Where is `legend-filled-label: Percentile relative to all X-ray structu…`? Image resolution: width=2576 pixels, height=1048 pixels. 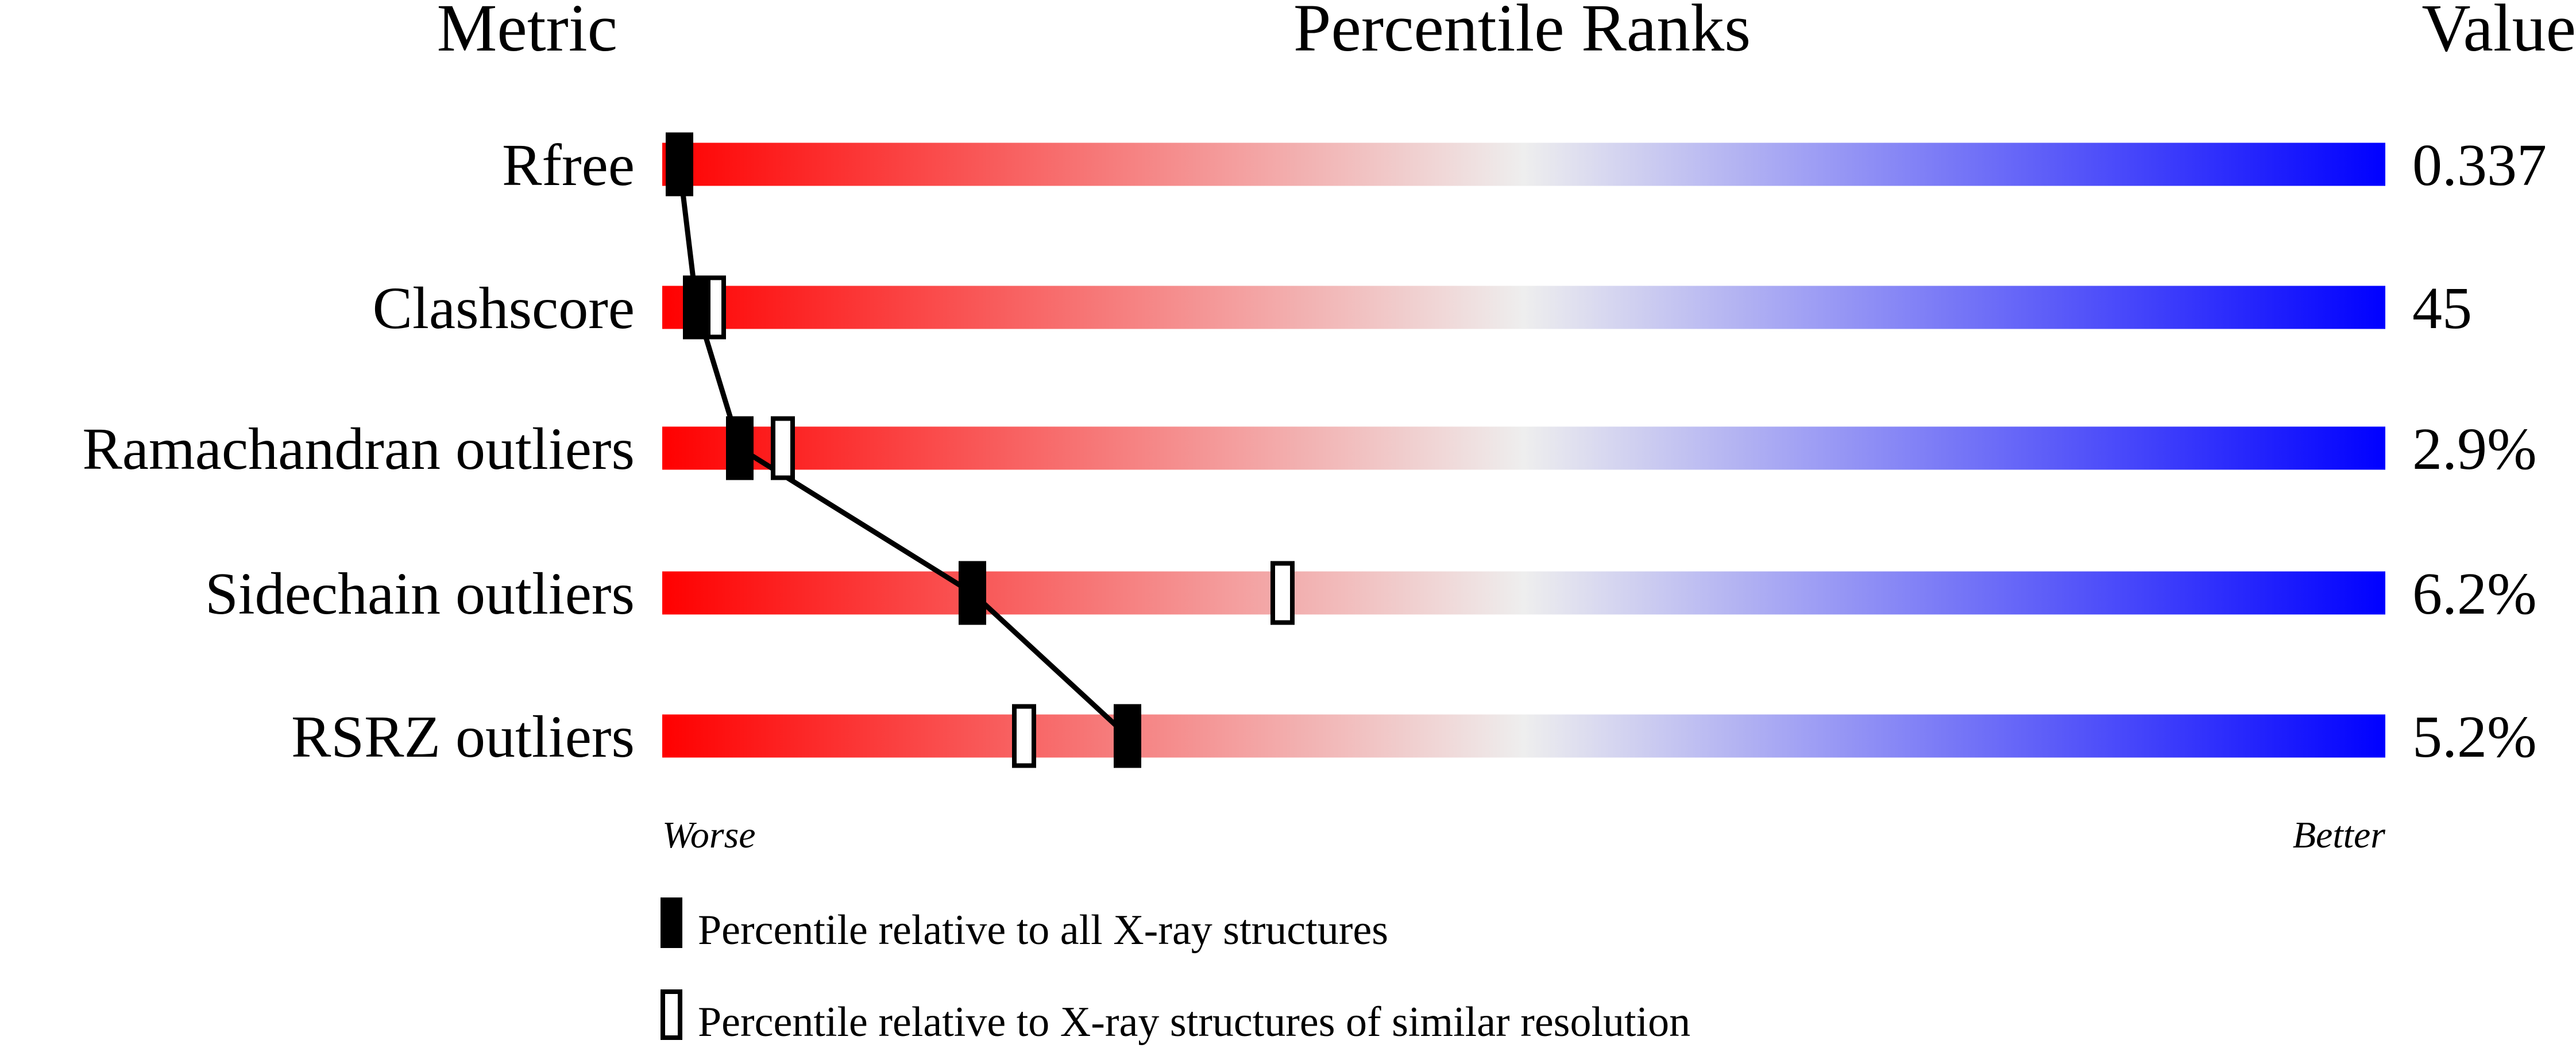
legend-filled-label: Percentile relative to all X-ray structu… is located at coordinates (1043, 930).